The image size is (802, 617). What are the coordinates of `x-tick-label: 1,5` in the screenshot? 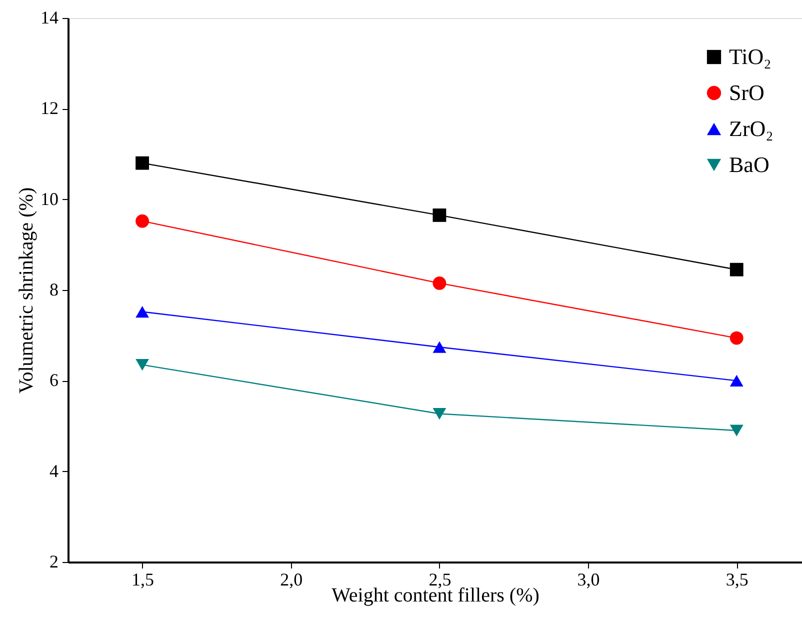 It's located at (143, 580).